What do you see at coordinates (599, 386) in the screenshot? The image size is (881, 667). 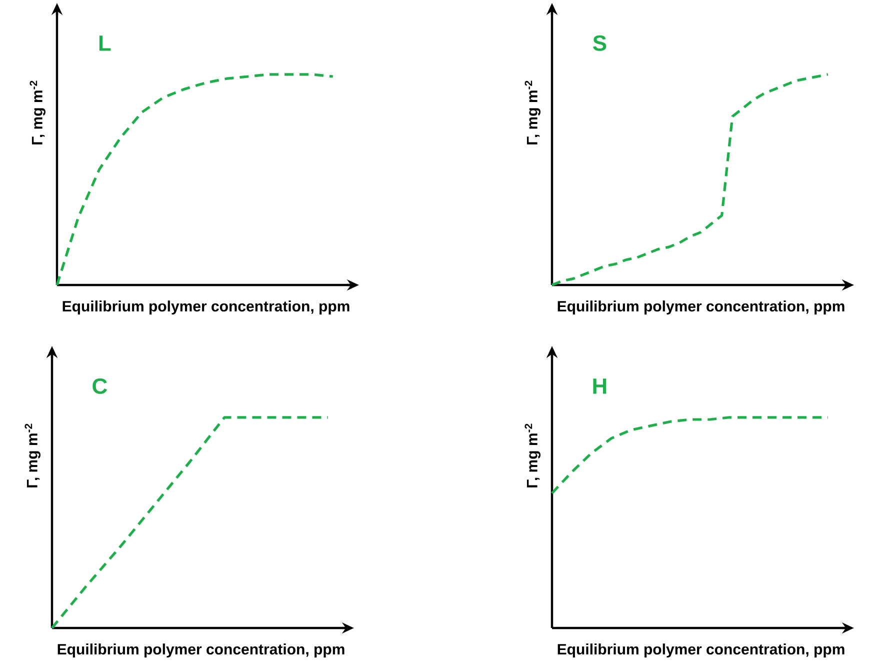 I see `chart-title: H` at bounding box center [599, 386].